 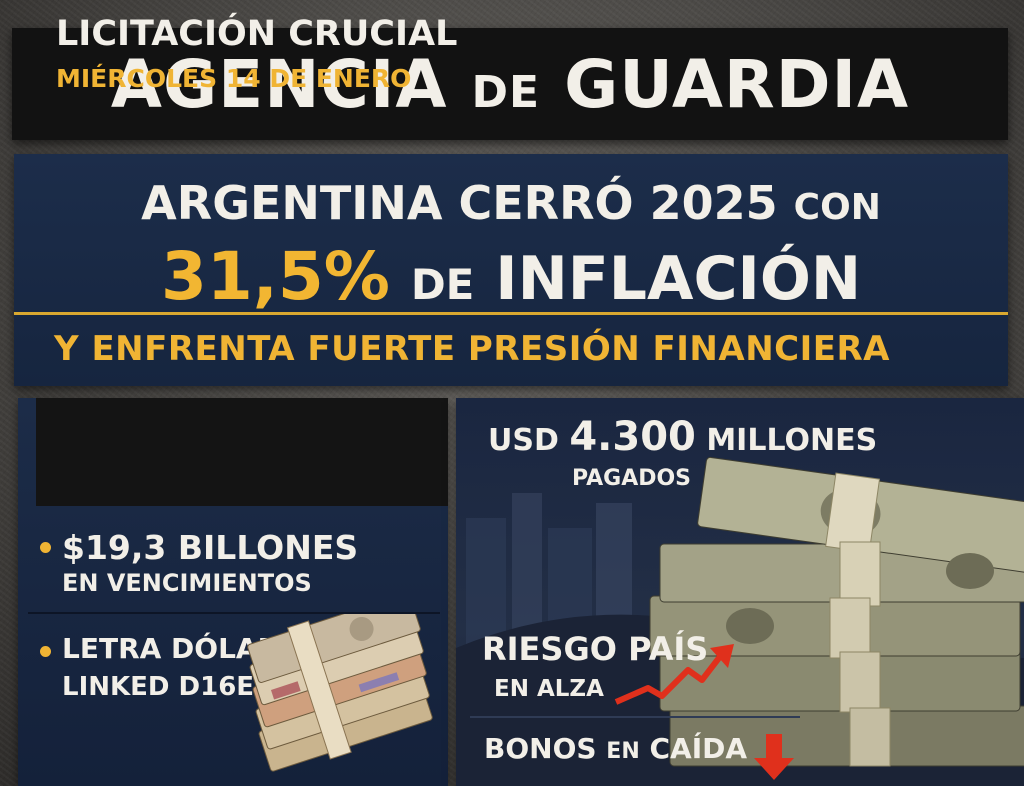 I want to click on payments-amount: USD 4.300 MILLONES, so click(x=682, y=437).